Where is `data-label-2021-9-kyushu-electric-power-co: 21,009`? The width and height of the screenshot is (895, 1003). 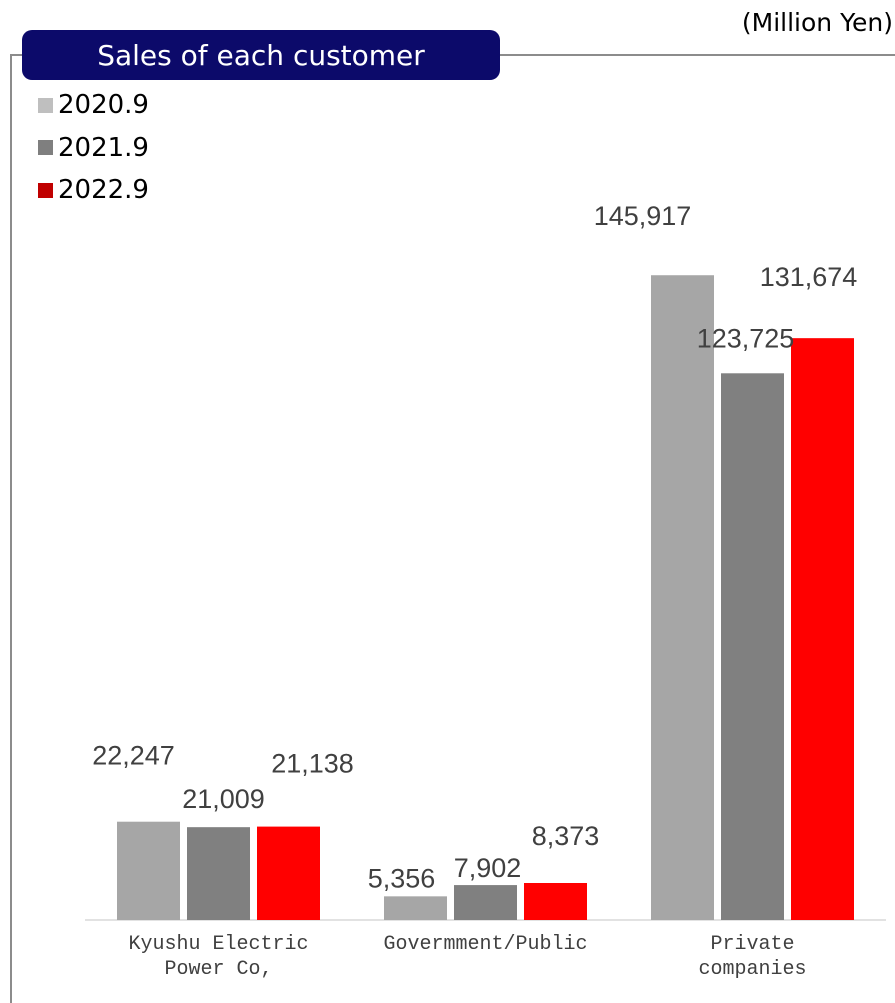 data-label-2021-9-kyushu-electric-power-co: 21,009 is located at coordinates (223, 799).